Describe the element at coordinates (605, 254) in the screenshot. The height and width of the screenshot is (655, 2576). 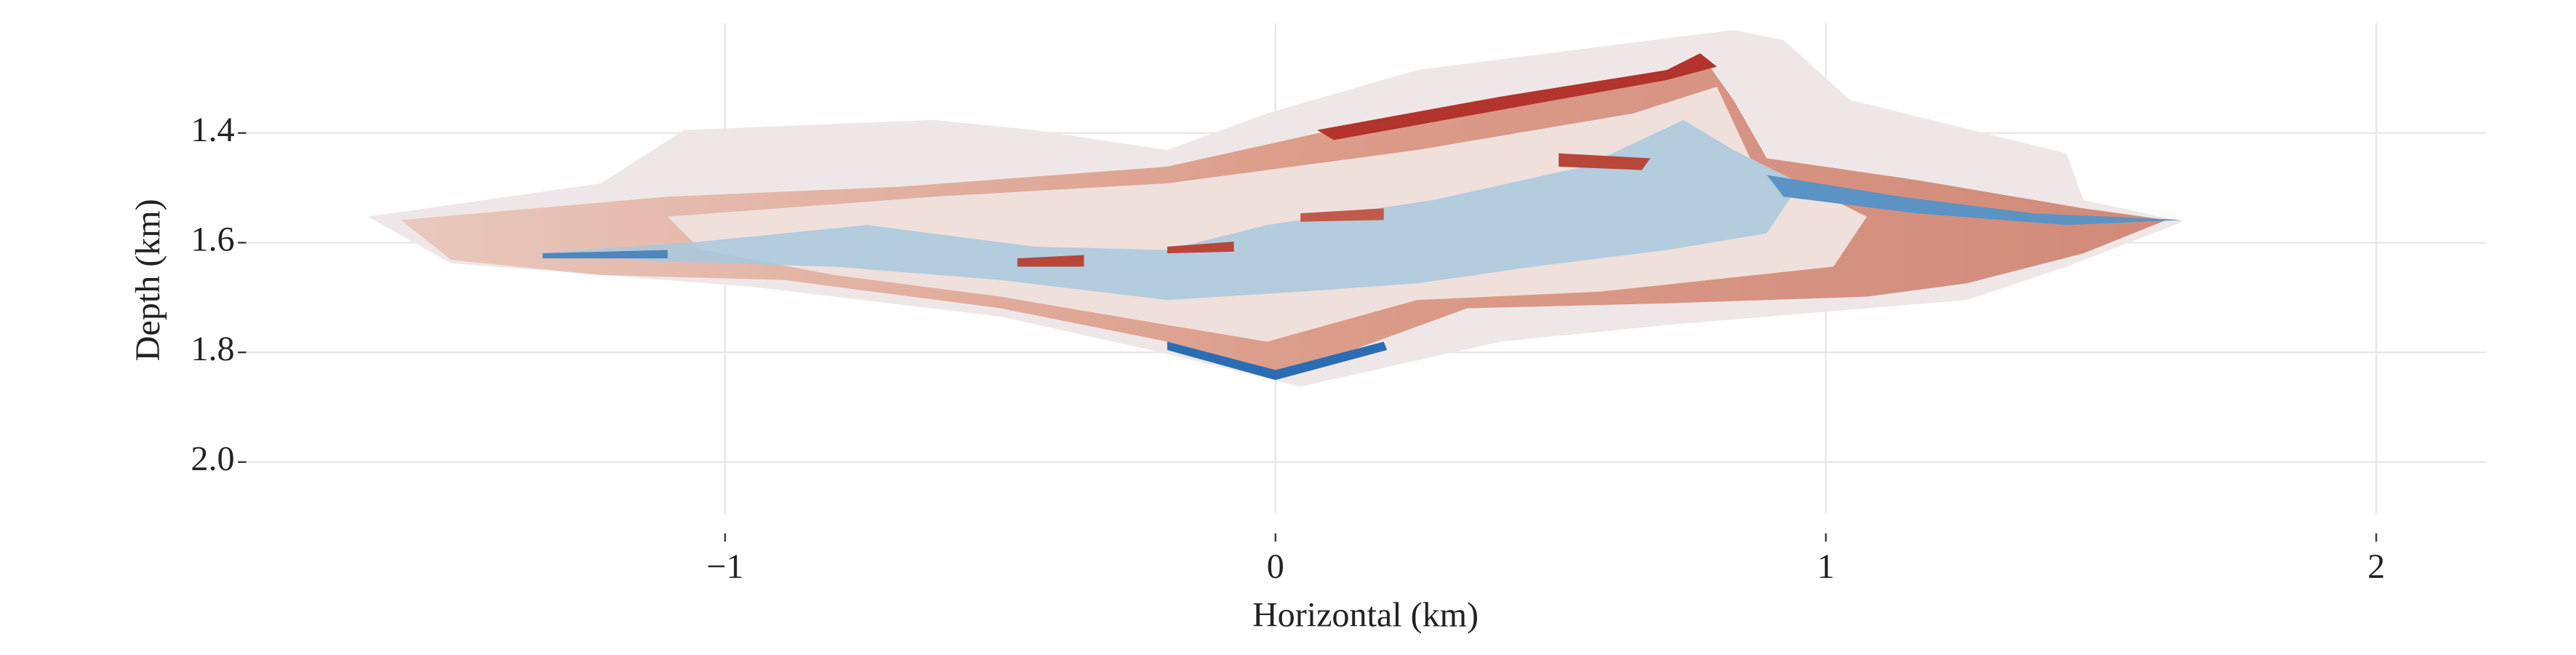
I see `blue-streak` at that location.